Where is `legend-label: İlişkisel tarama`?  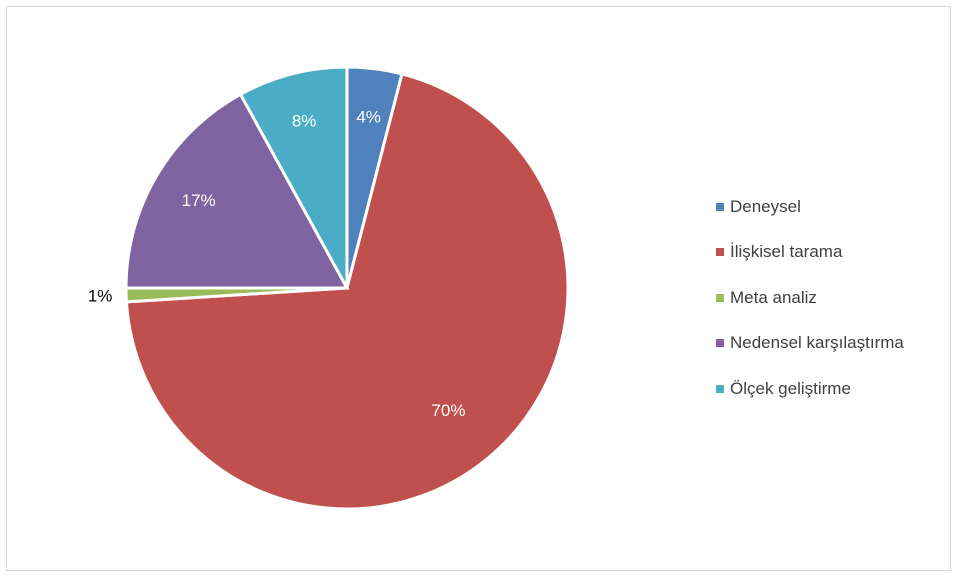
legend-label: İlişkisel tarama is located at coordinates (786, 252).